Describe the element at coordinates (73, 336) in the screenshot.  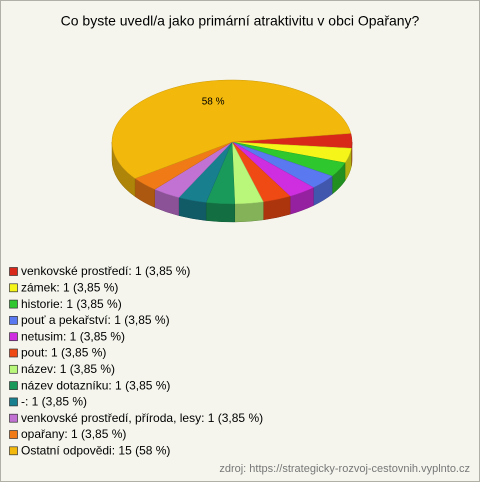
I see `legend-label: netusim: 1 (3,85 %)` at that location.